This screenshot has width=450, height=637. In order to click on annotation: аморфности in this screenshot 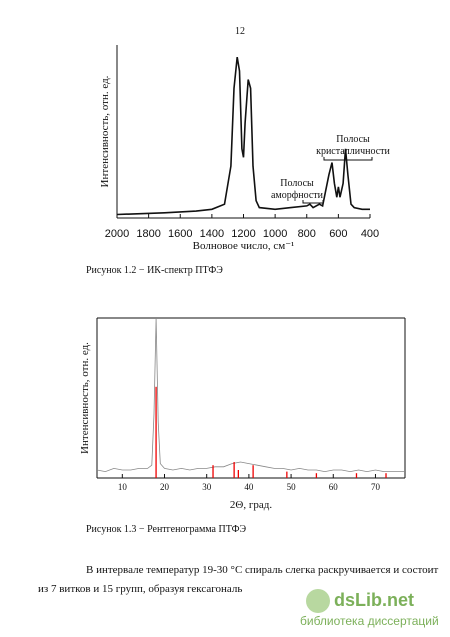, I will do `click(297, 195)`.